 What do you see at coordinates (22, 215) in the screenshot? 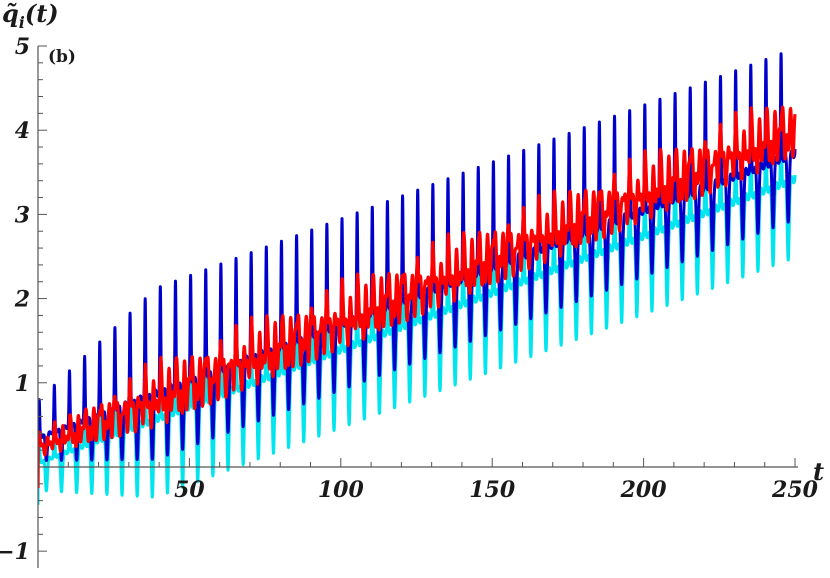
I see `y-tick-label: 3` at bounding box center [22, 215].